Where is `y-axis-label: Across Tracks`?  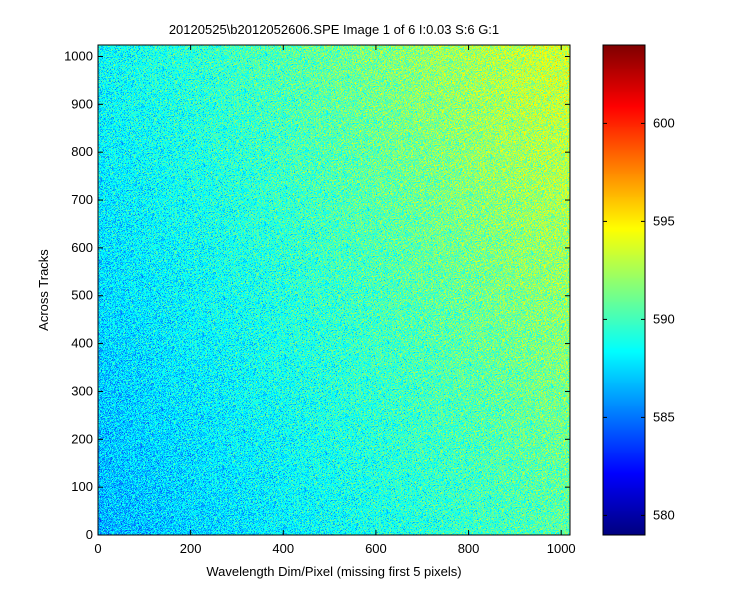 y-axis-label: Across Tracks is located at coordinates (43, 290).